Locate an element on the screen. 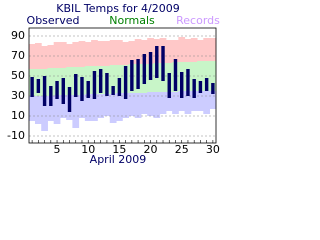 The image size is (320, 240). y-tick-label: 70 is located at coordinates (18, 55).